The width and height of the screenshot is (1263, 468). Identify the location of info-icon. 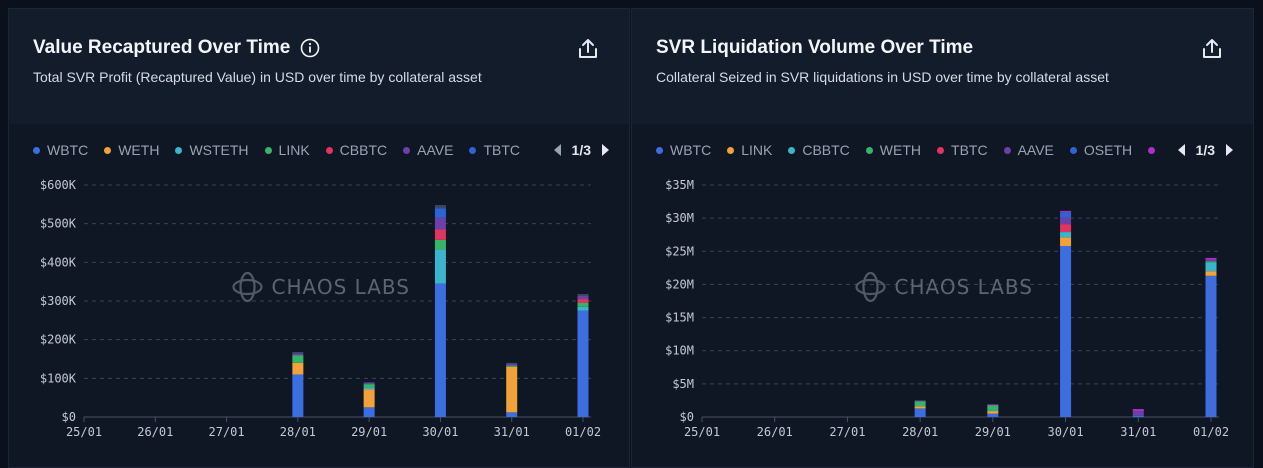
(310, 48).